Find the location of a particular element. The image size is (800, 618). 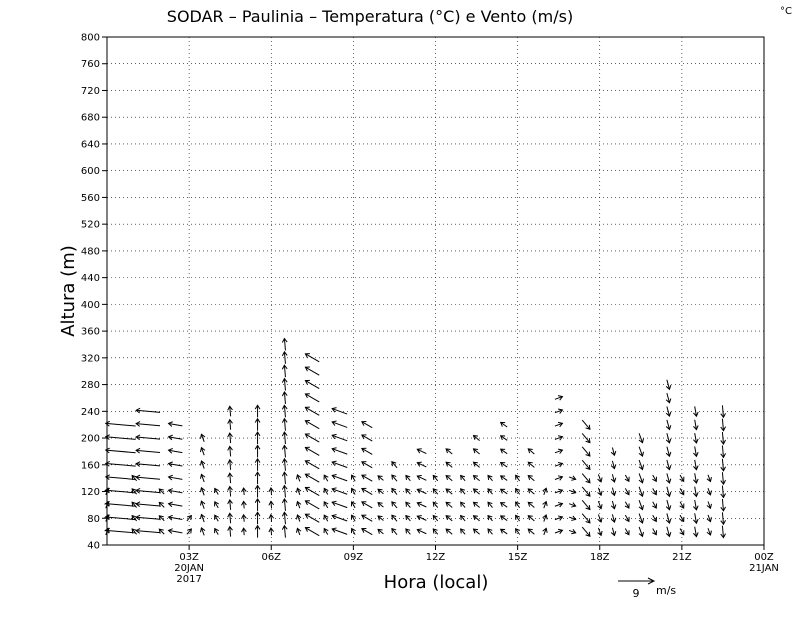

y-tick-label: 800 is located at coordinates (90, 38).